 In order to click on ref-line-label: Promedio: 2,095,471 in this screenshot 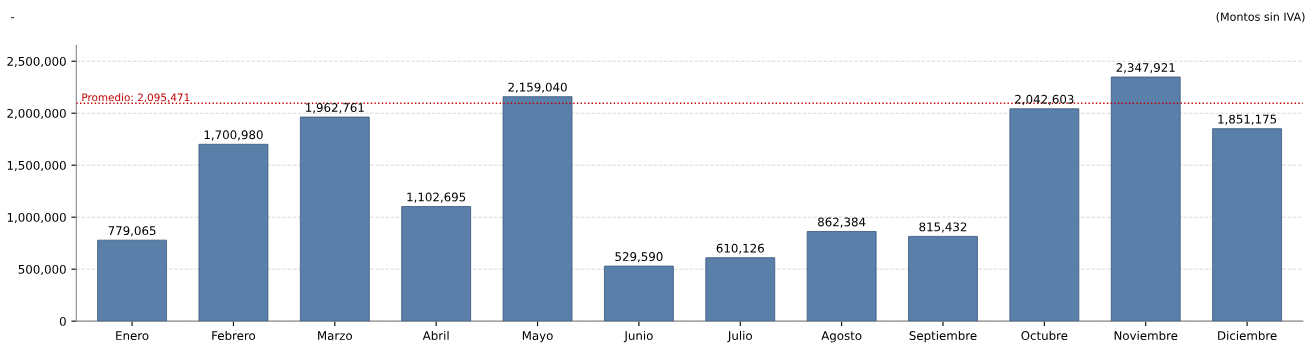, I will do `click(136, 98)`.